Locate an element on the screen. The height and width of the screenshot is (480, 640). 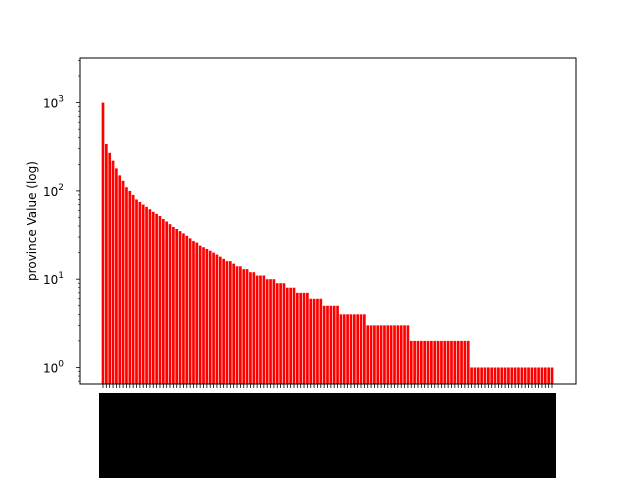
y-axis-label: province Value (log) is located at coordinates (32, 221).